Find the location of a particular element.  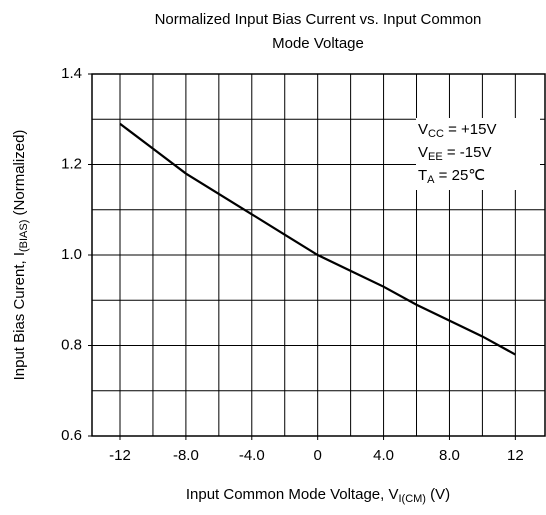

y-tick-label: 1.4 is located at coordinates (71, 73).